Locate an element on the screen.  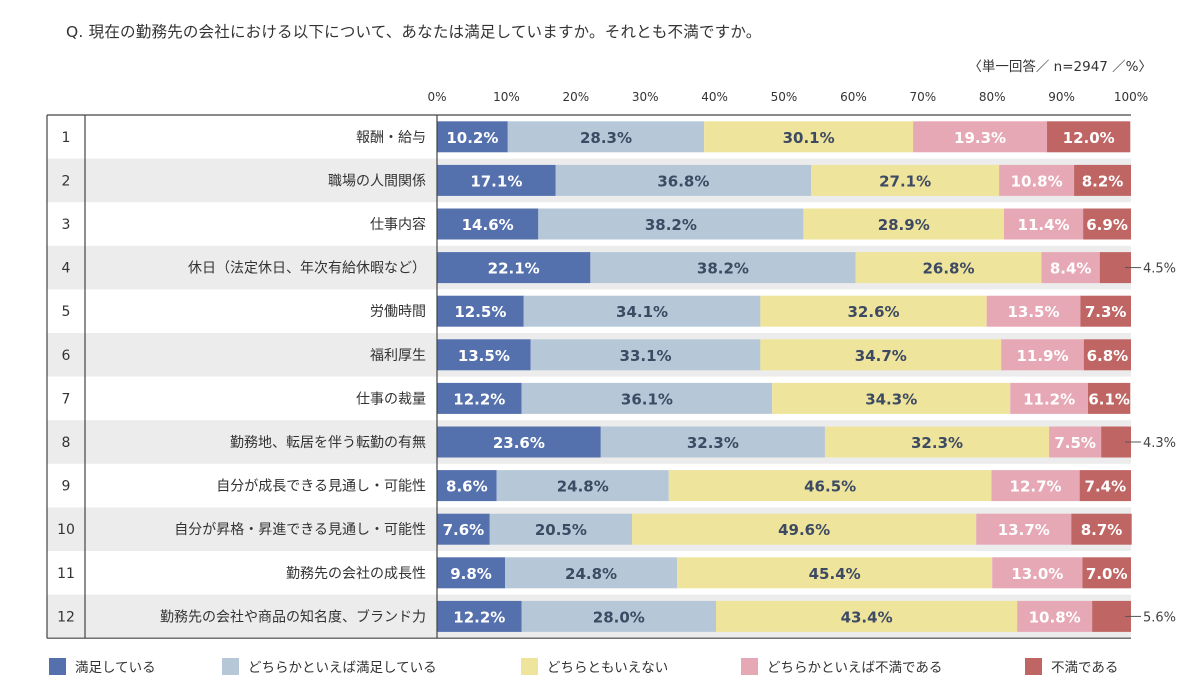
value-label-somewhat-dissatisfied: 10.8% is located at coordinates (1037, 181).